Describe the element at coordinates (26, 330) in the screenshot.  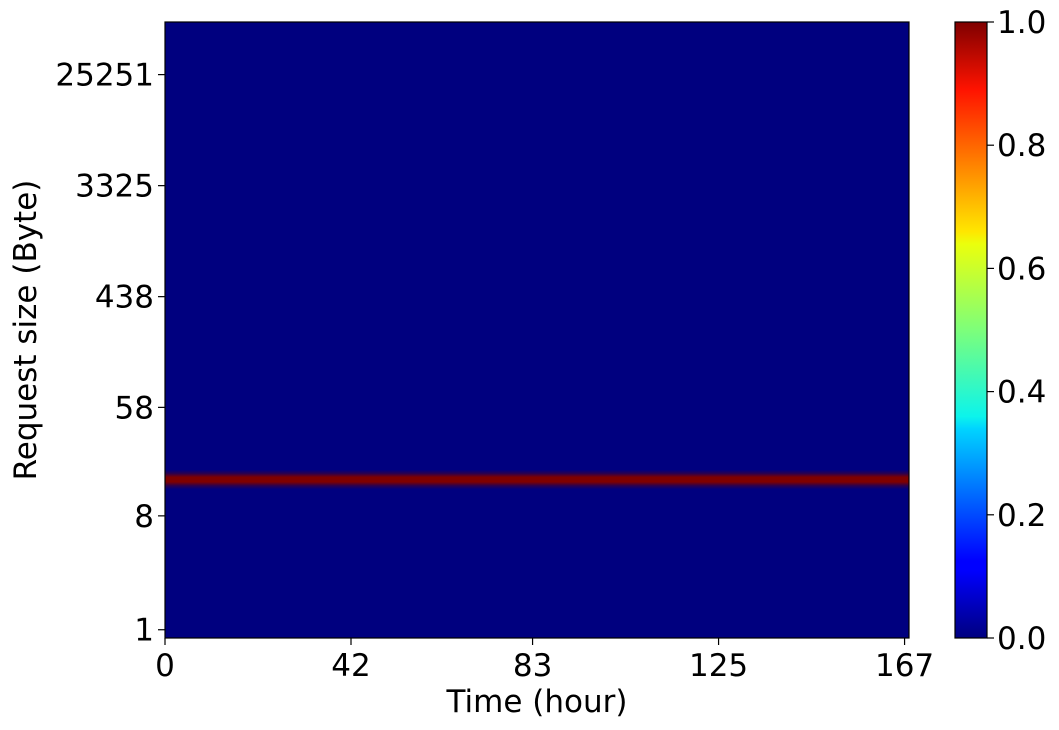
I see `y-axis-title: Request size (Byte)` at that location.